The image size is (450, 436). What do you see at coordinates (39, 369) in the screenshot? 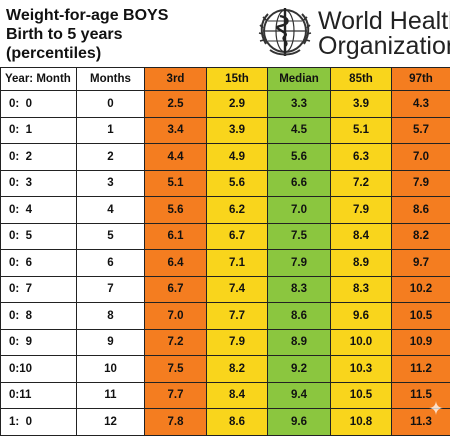
I see `age-cell: 0:10` at bounding box center [39, 369].